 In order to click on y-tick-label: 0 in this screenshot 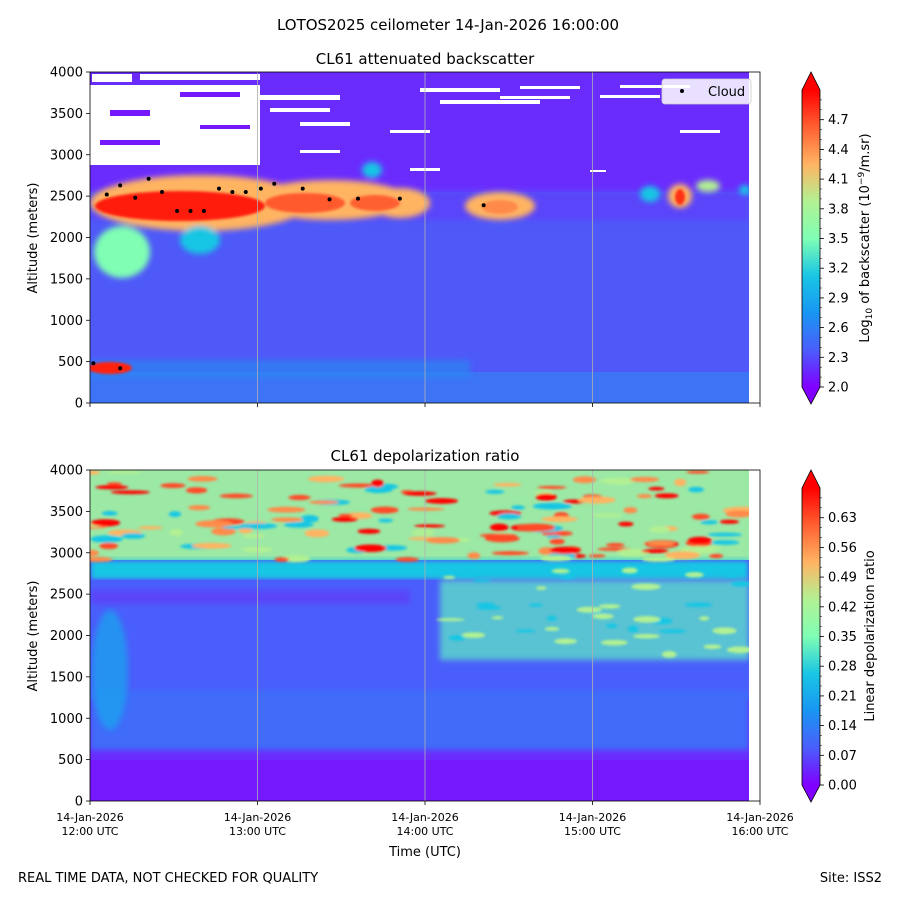, I will do `click(79, 802)`.